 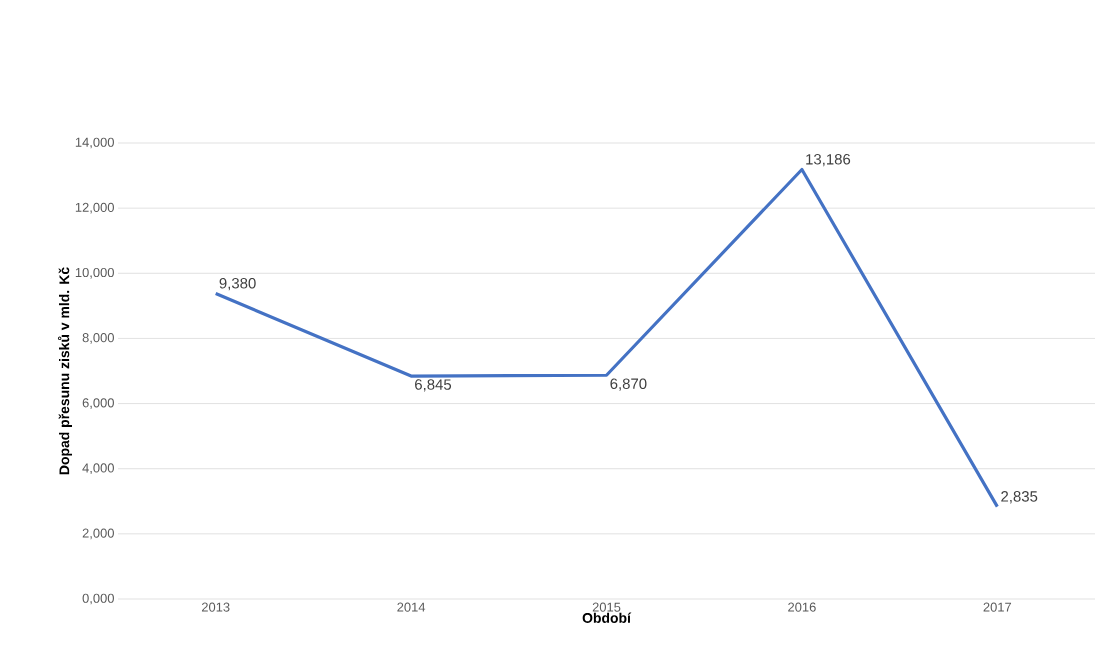 What do you see at coordinates (433, 385) in the screenshot?
I see `data-label: 6,845` at bounding box center [433, 385].